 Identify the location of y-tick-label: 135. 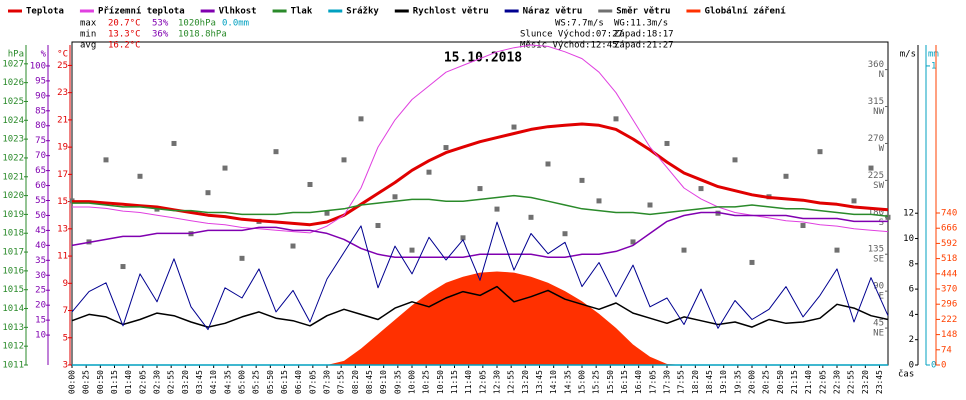
(876, 250).